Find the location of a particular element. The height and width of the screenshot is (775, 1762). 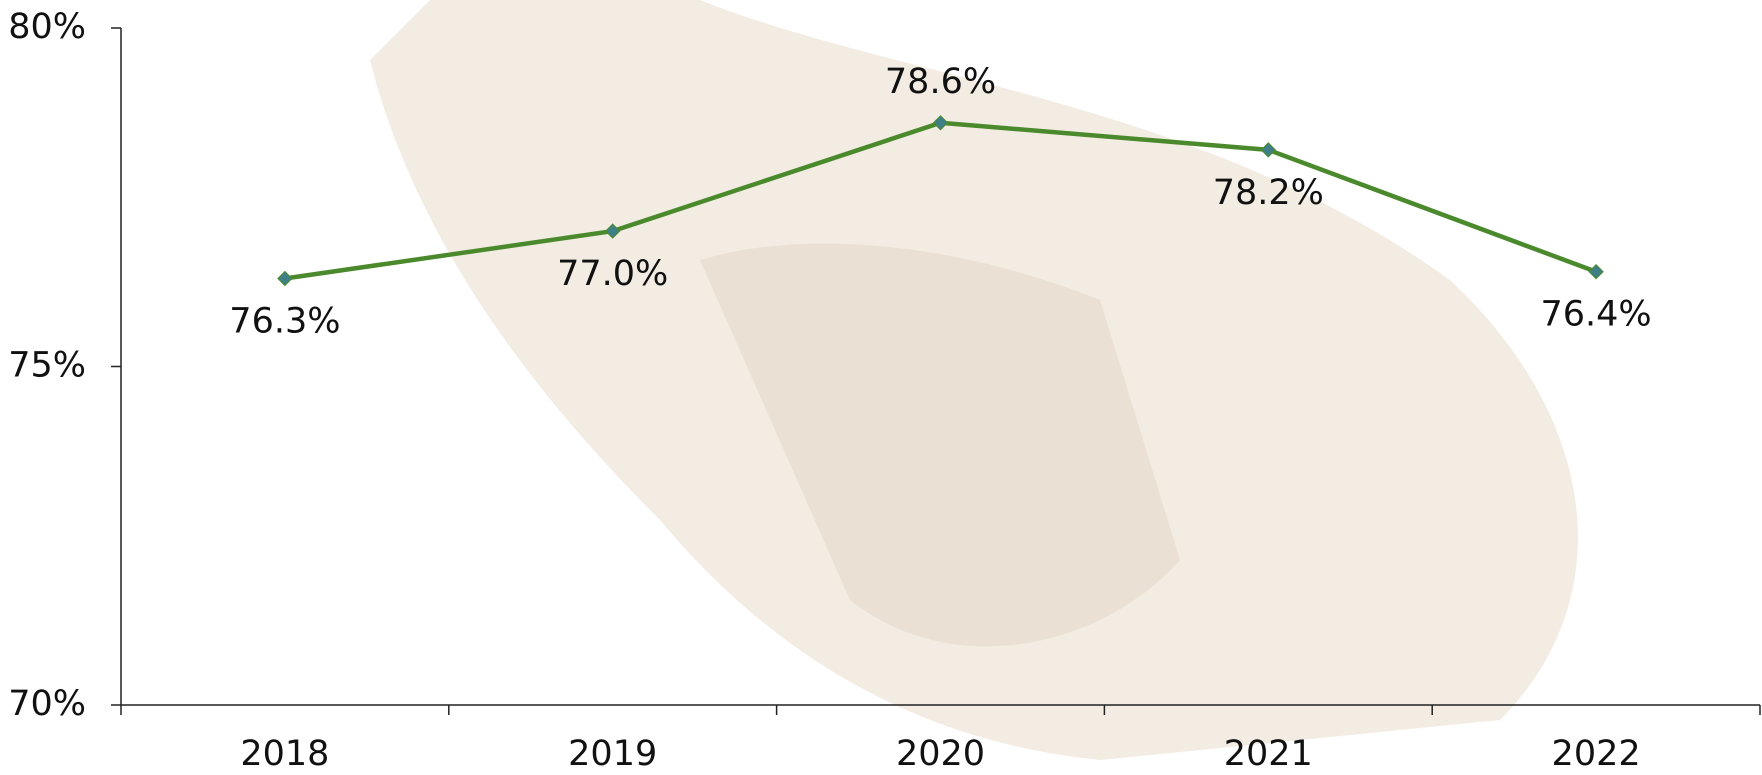

data-label: 78.2% is located at coordinates (1268, 193).